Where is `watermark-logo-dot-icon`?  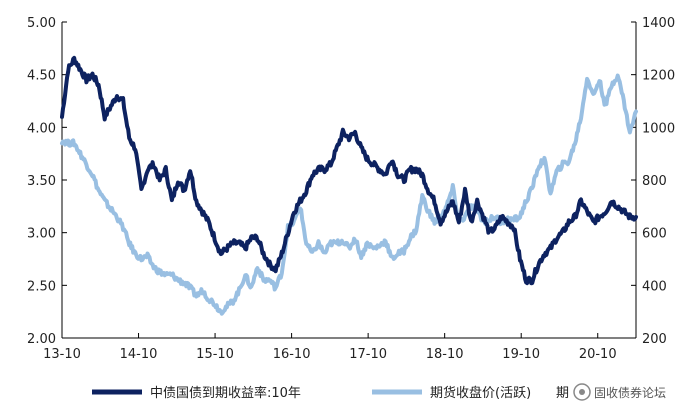 watermark-logo-dot-icon is located at coordinates (582, 392).